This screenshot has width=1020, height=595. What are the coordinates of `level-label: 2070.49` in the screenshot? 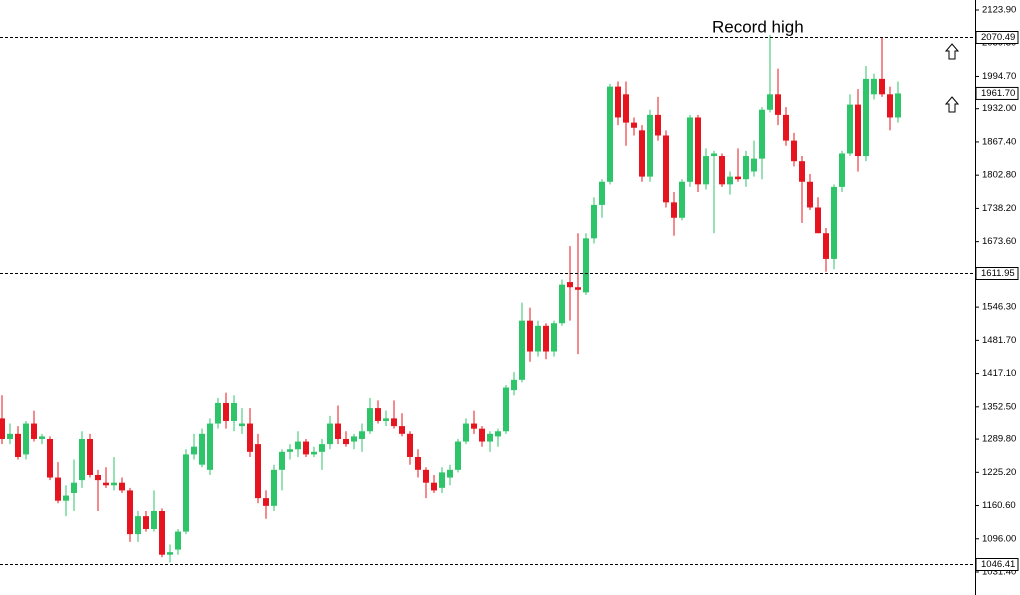 It's located at (998, 37).